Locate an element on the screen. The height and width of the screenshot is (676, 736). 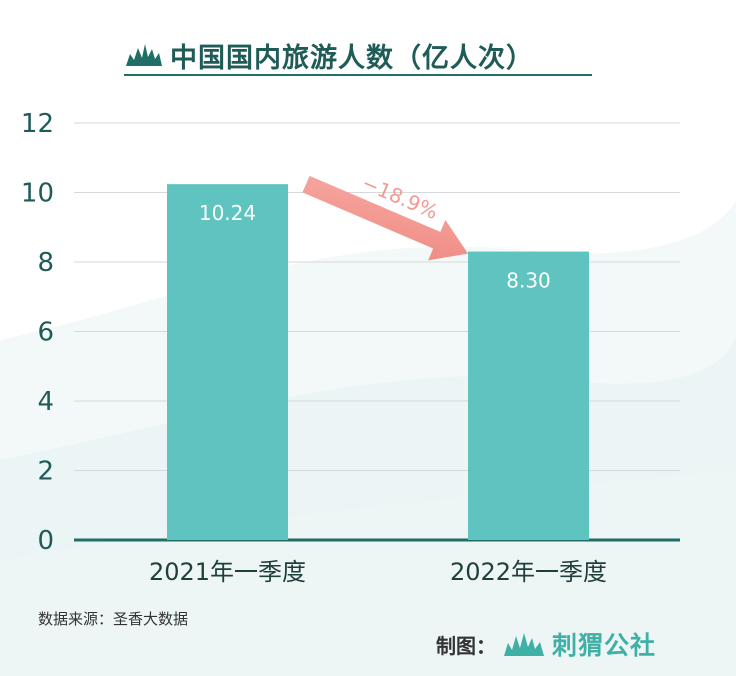
chart-credit: 制图： 刺猬公社 is located at coordinates (581, 643).